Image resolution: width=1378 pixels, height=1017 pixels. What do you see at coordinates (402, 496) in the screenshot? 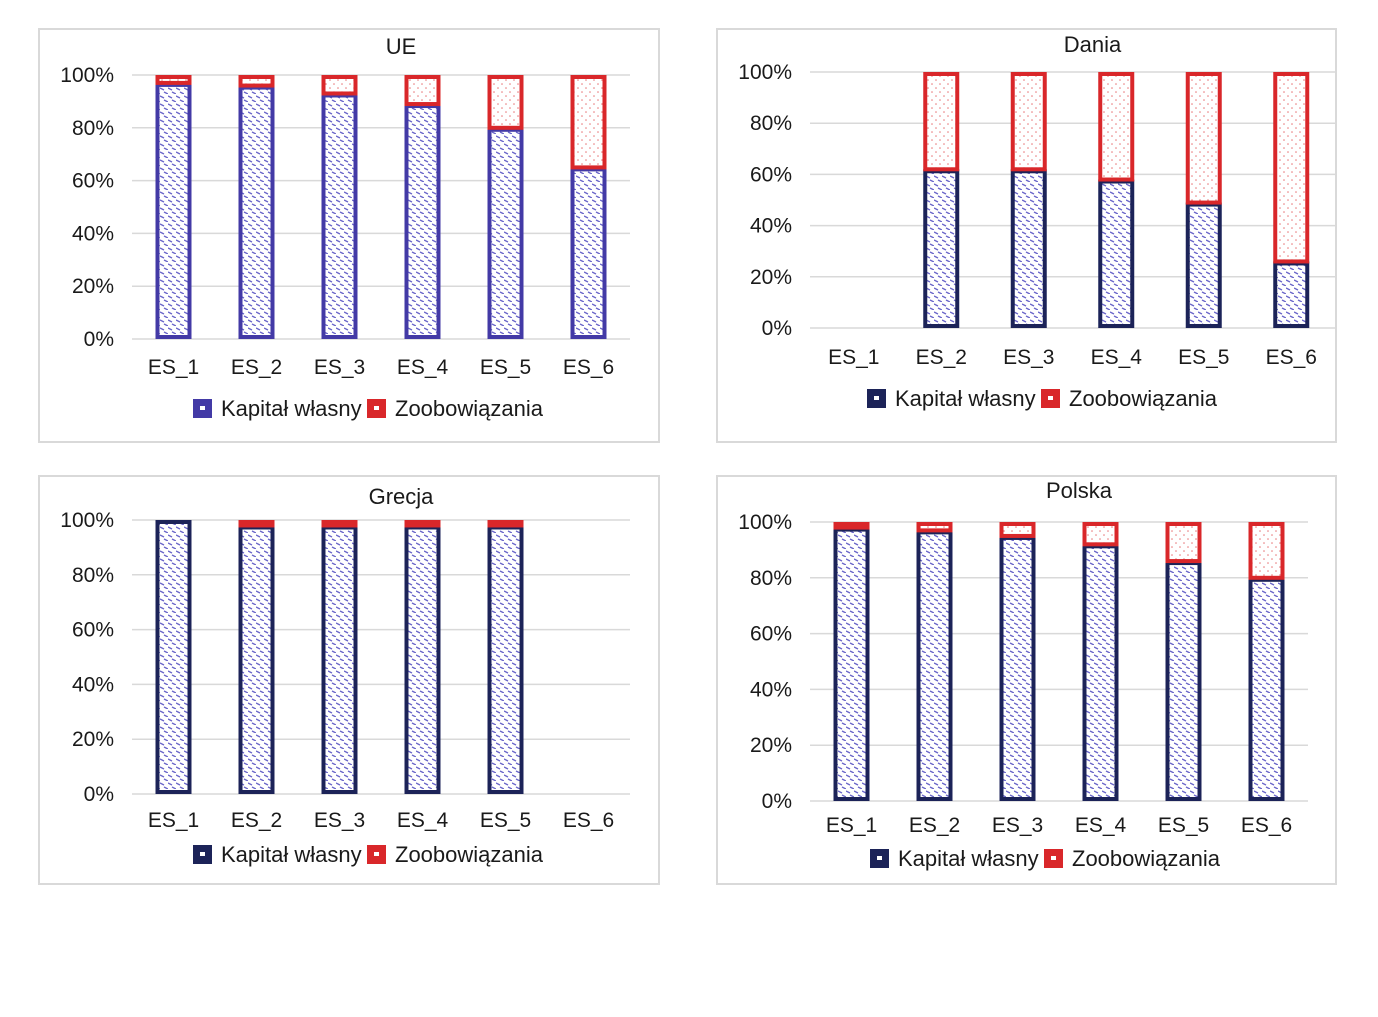
I see `chart-title: Grecja` at bounding box center [402, 496].